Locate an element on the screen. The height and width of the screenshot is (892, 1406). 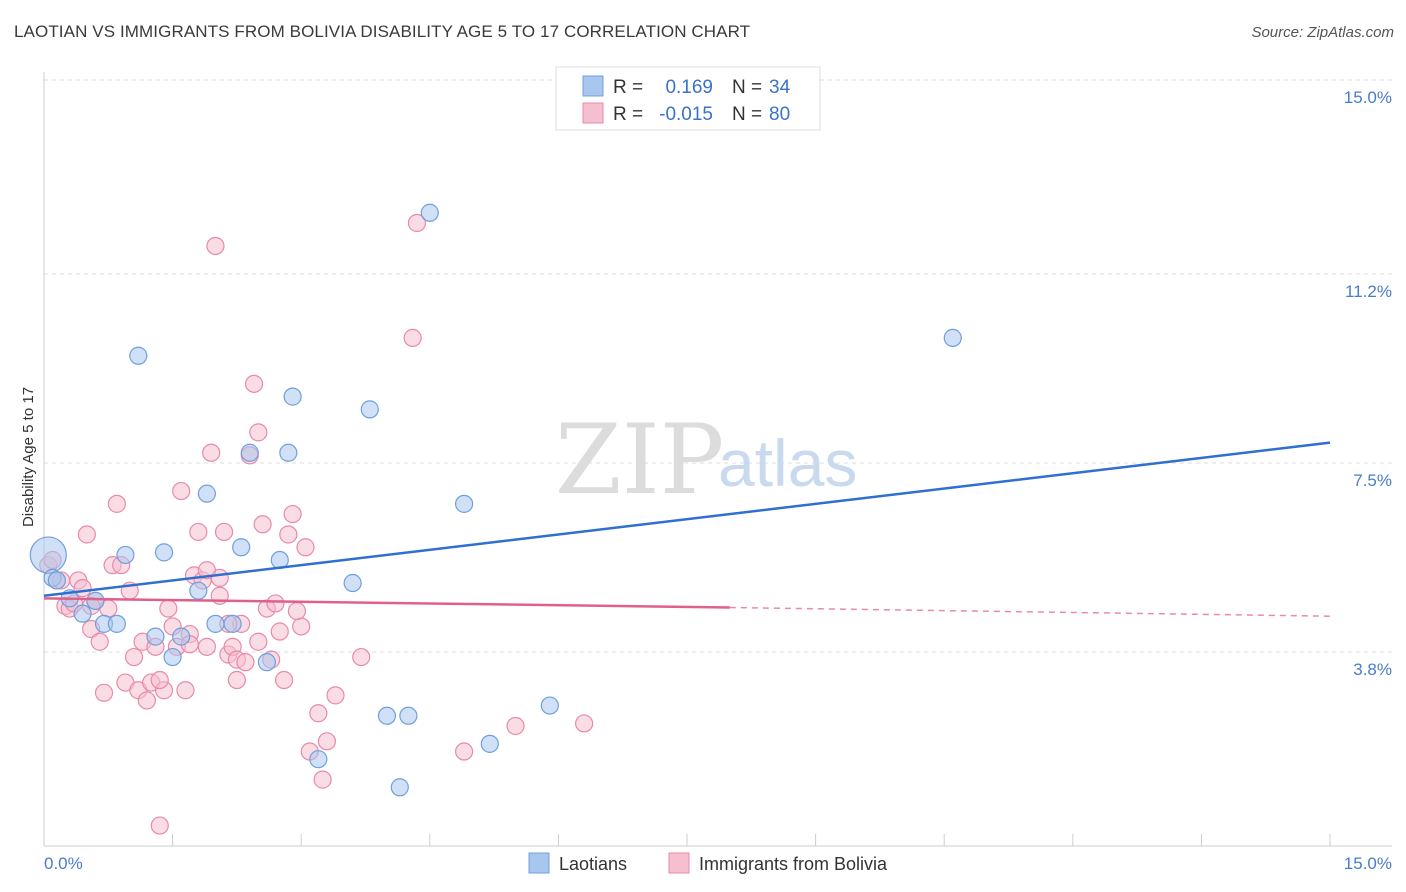
x-tick-label-min: 0.0% is located at coordinates (63, 863).